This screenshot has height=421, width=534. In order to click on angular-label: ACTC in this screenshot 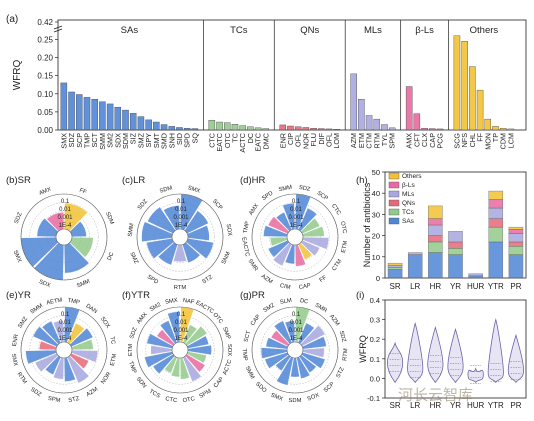, I will do `click(227, 367)`.